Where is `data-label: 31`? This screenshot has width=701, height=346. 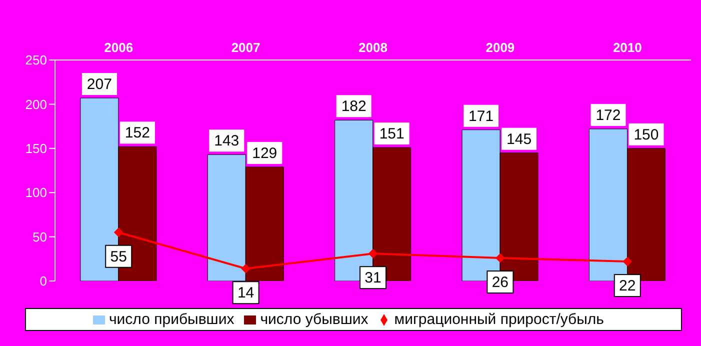 data-label: 31 is located at coordinates (373, 278).